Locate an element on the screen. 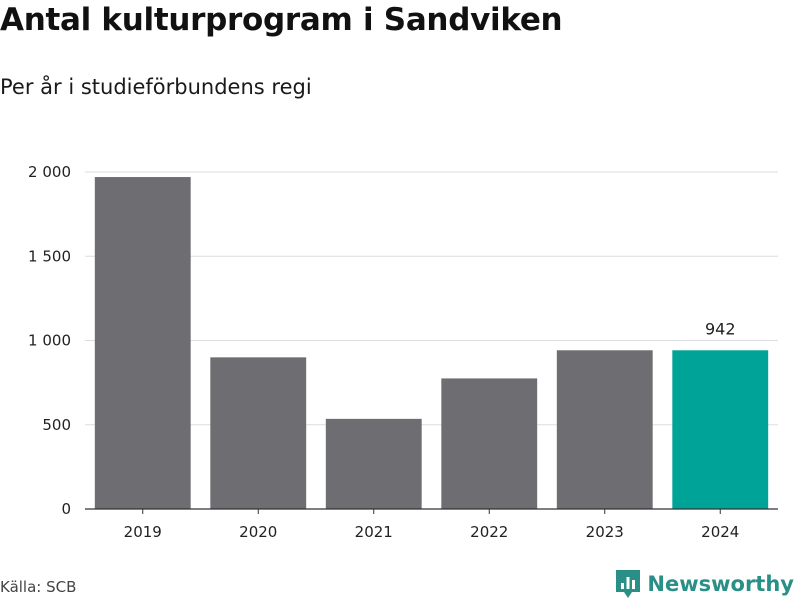 Image resolution: width=800 pixels, height=600 pixels. y-tick-label: 500 is located at coordinates (56, 425).